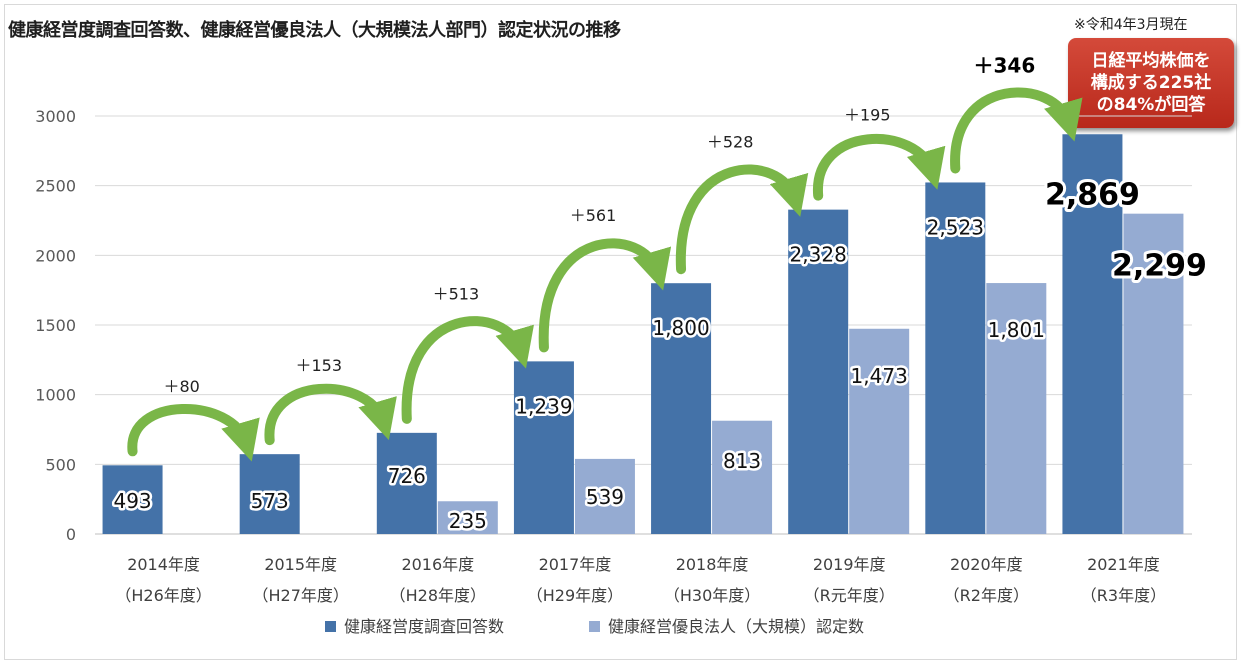  I want to click on y-tick-label: 0, so click(71, 534).